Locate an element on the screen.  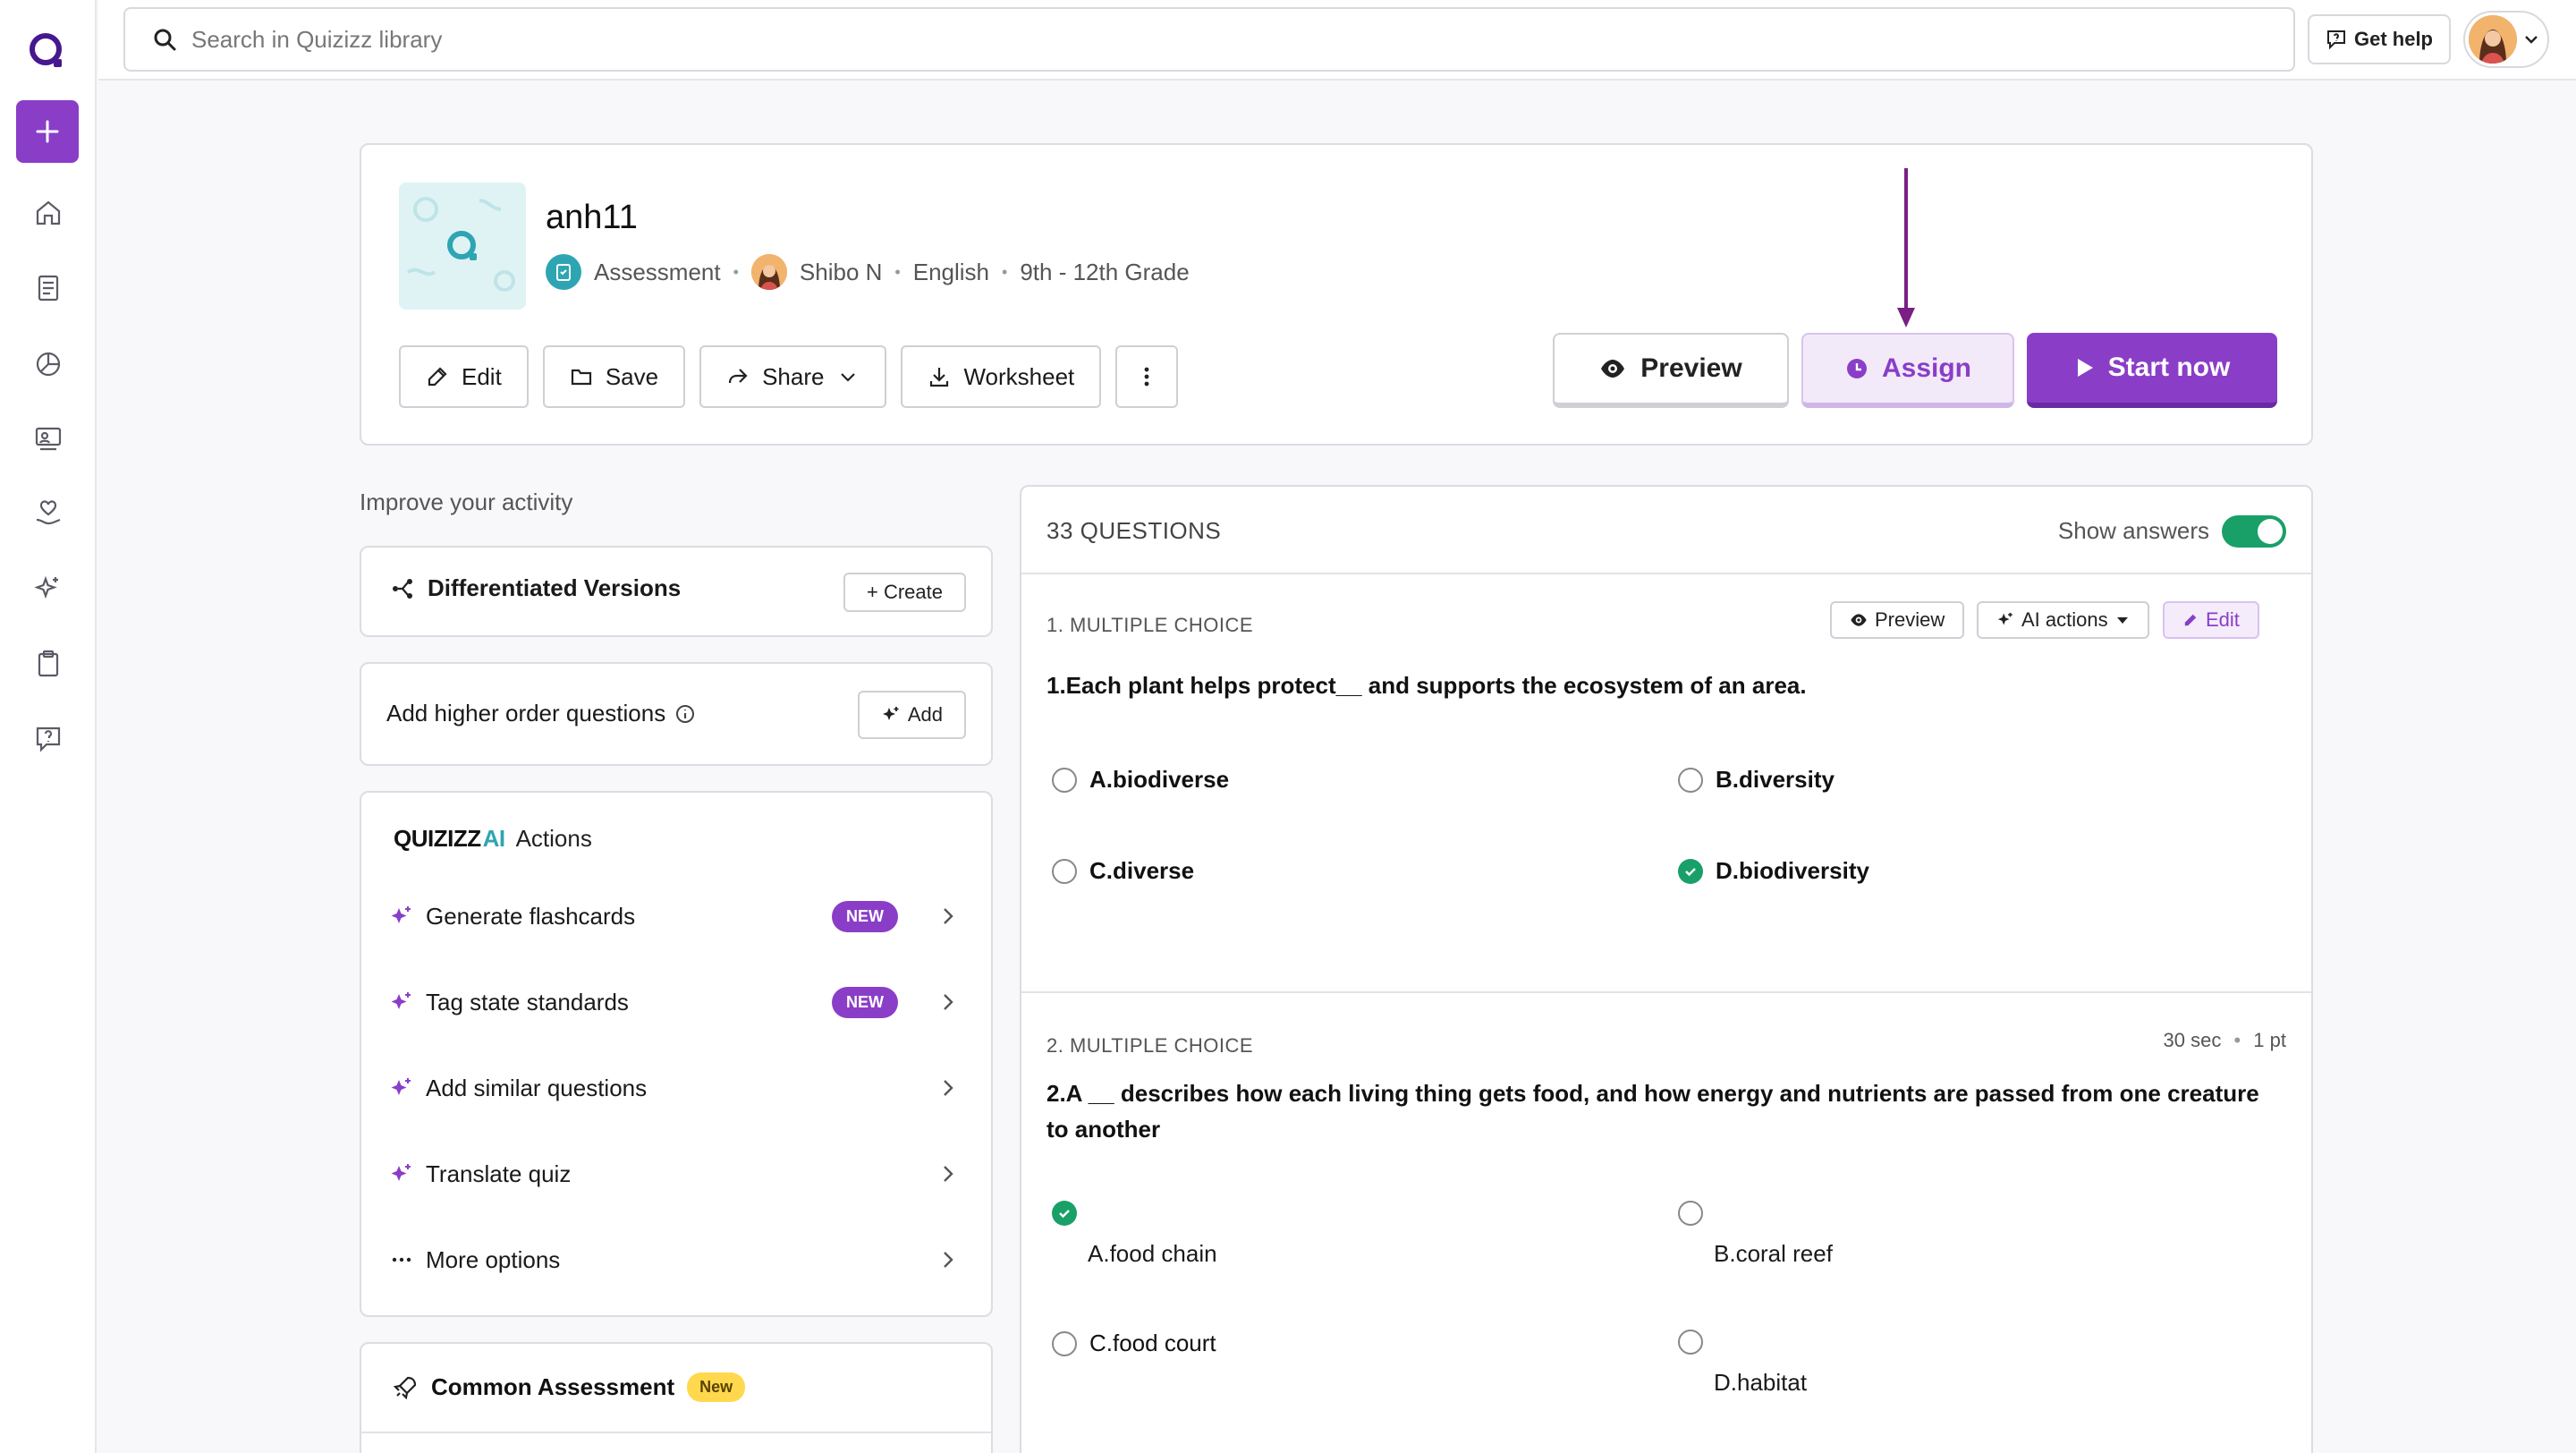
quizizz-brand-text: QUIZIZZ is located at coordinates (437, 838).